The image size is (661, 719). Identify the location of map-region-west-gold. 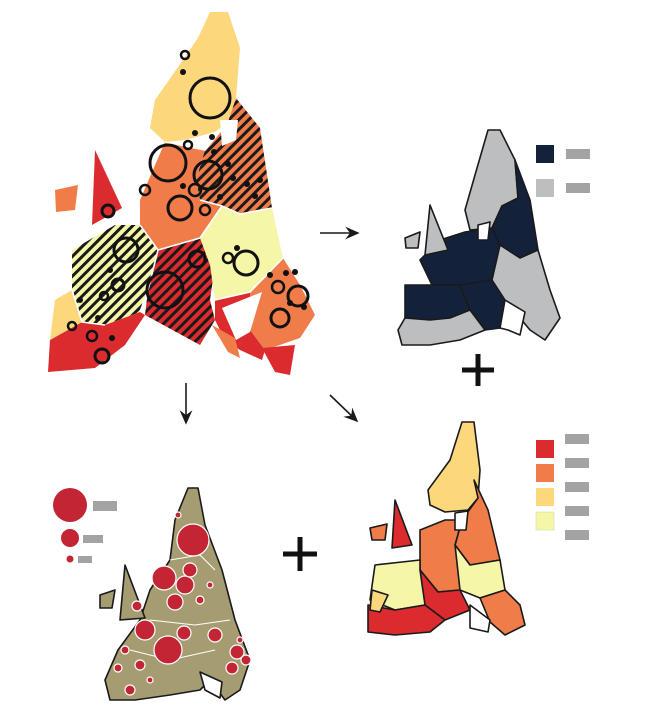
(66, 315).